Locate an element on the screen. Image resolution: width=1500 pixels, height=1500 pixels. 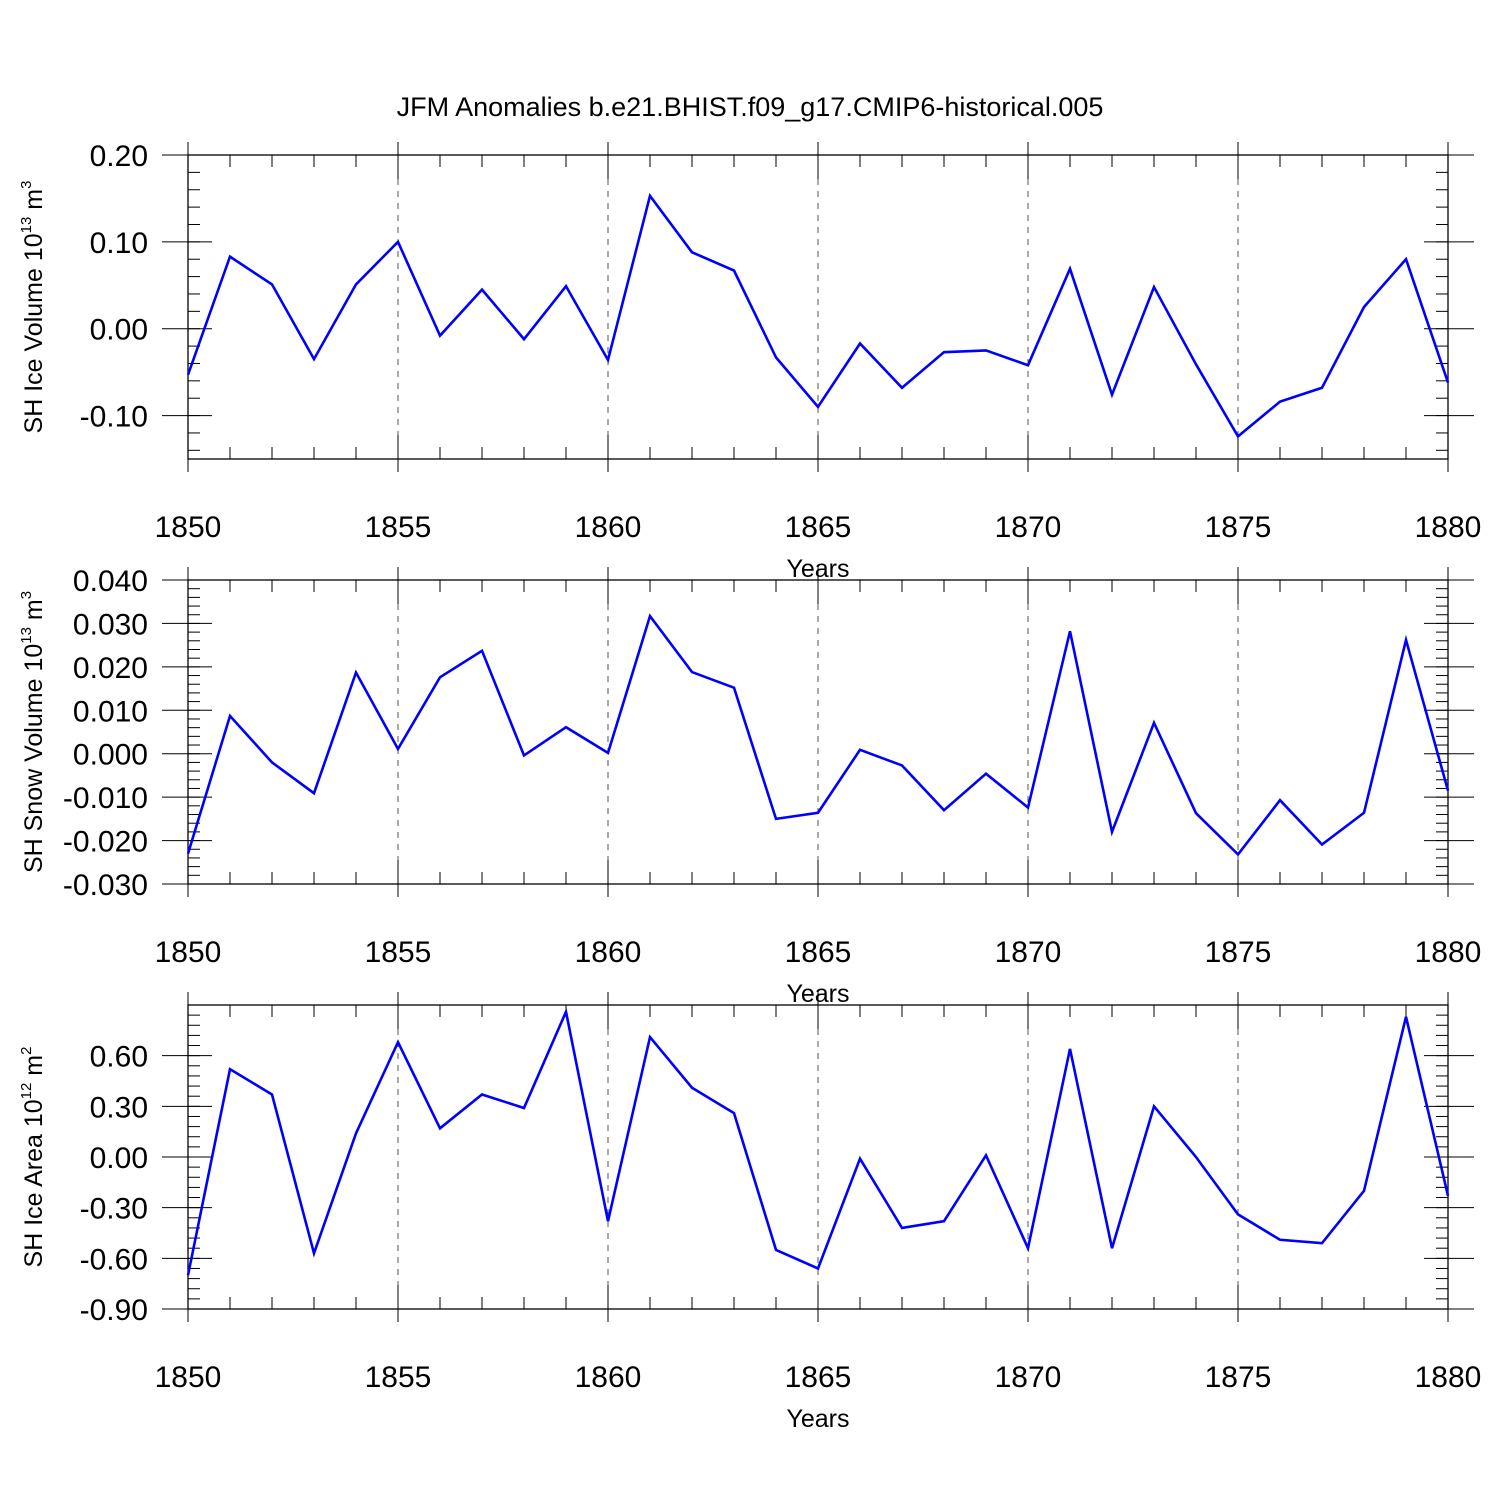
y-axis-title: SH Ice Volume 1013 m3 is located at coordinates (33, 307).